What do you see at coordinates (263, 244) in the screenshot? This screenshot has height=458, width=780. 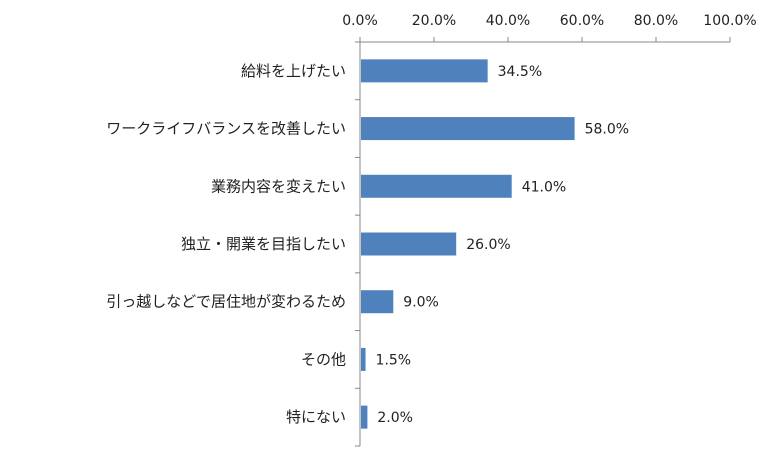 I see `category-label: 独立・開業を目指したい` at bounding box center [263, 244].